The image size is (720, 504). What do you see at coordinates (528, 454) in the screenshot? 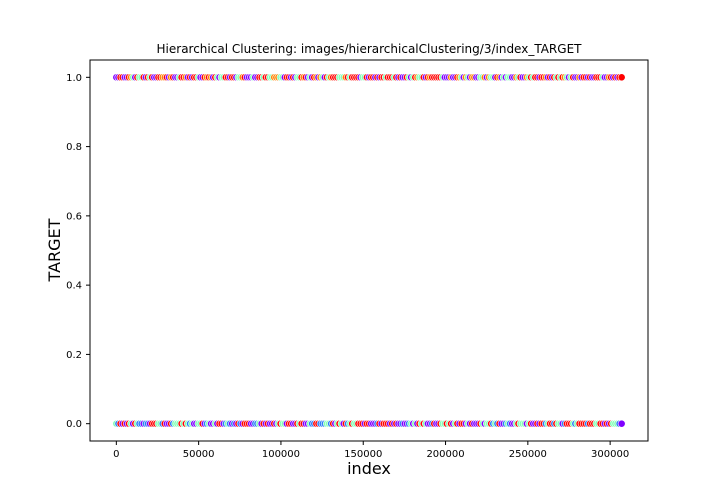
I see `x-tick-label: 250000` at bounding box center [528, 454].